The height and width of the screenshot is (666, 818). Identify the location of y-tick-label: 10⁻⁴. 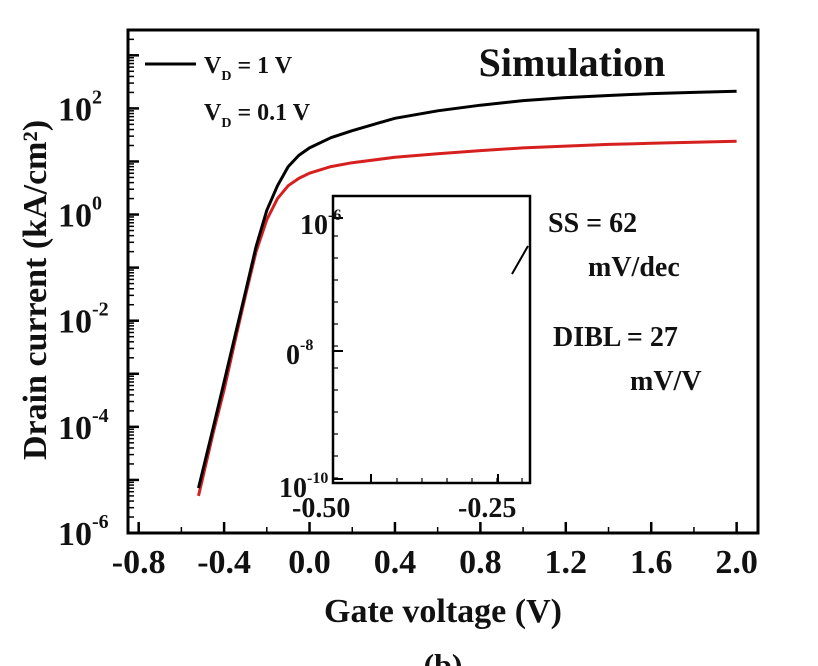
(83, 426).